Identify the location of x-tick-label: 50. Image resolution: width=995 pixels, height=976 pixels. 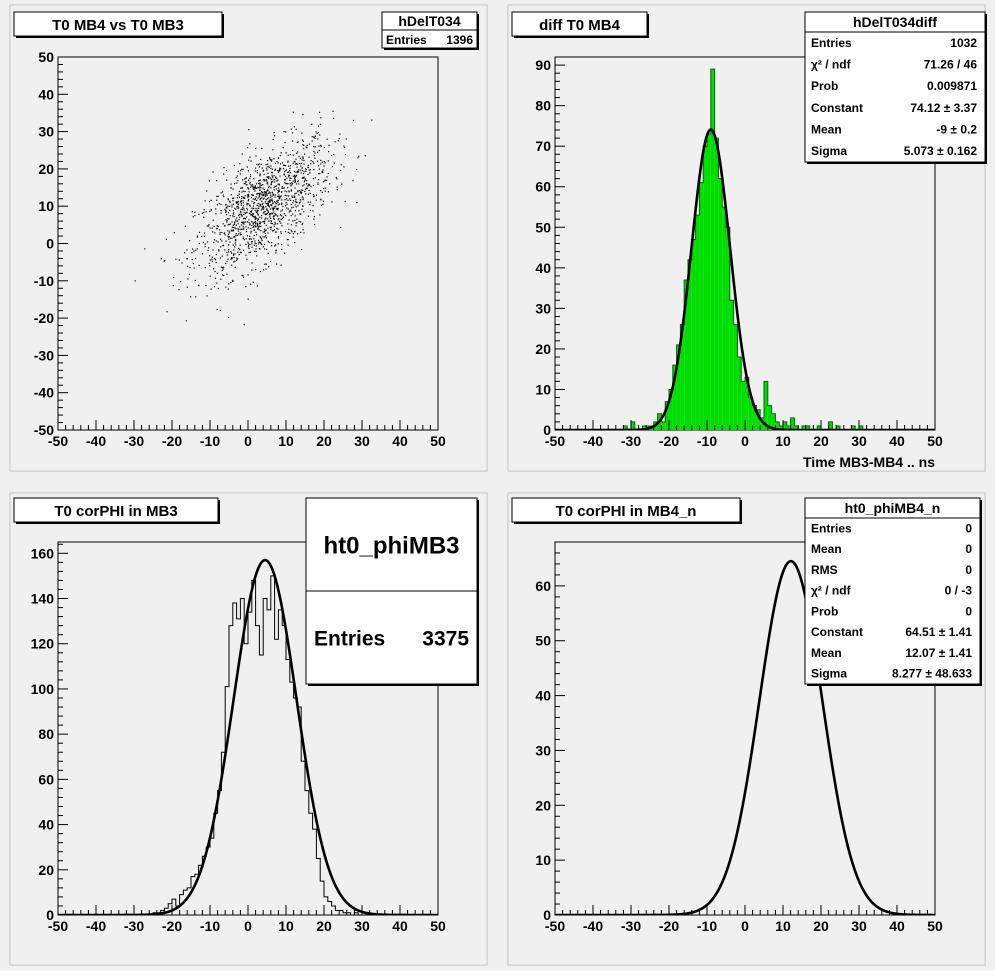
(438, 441).